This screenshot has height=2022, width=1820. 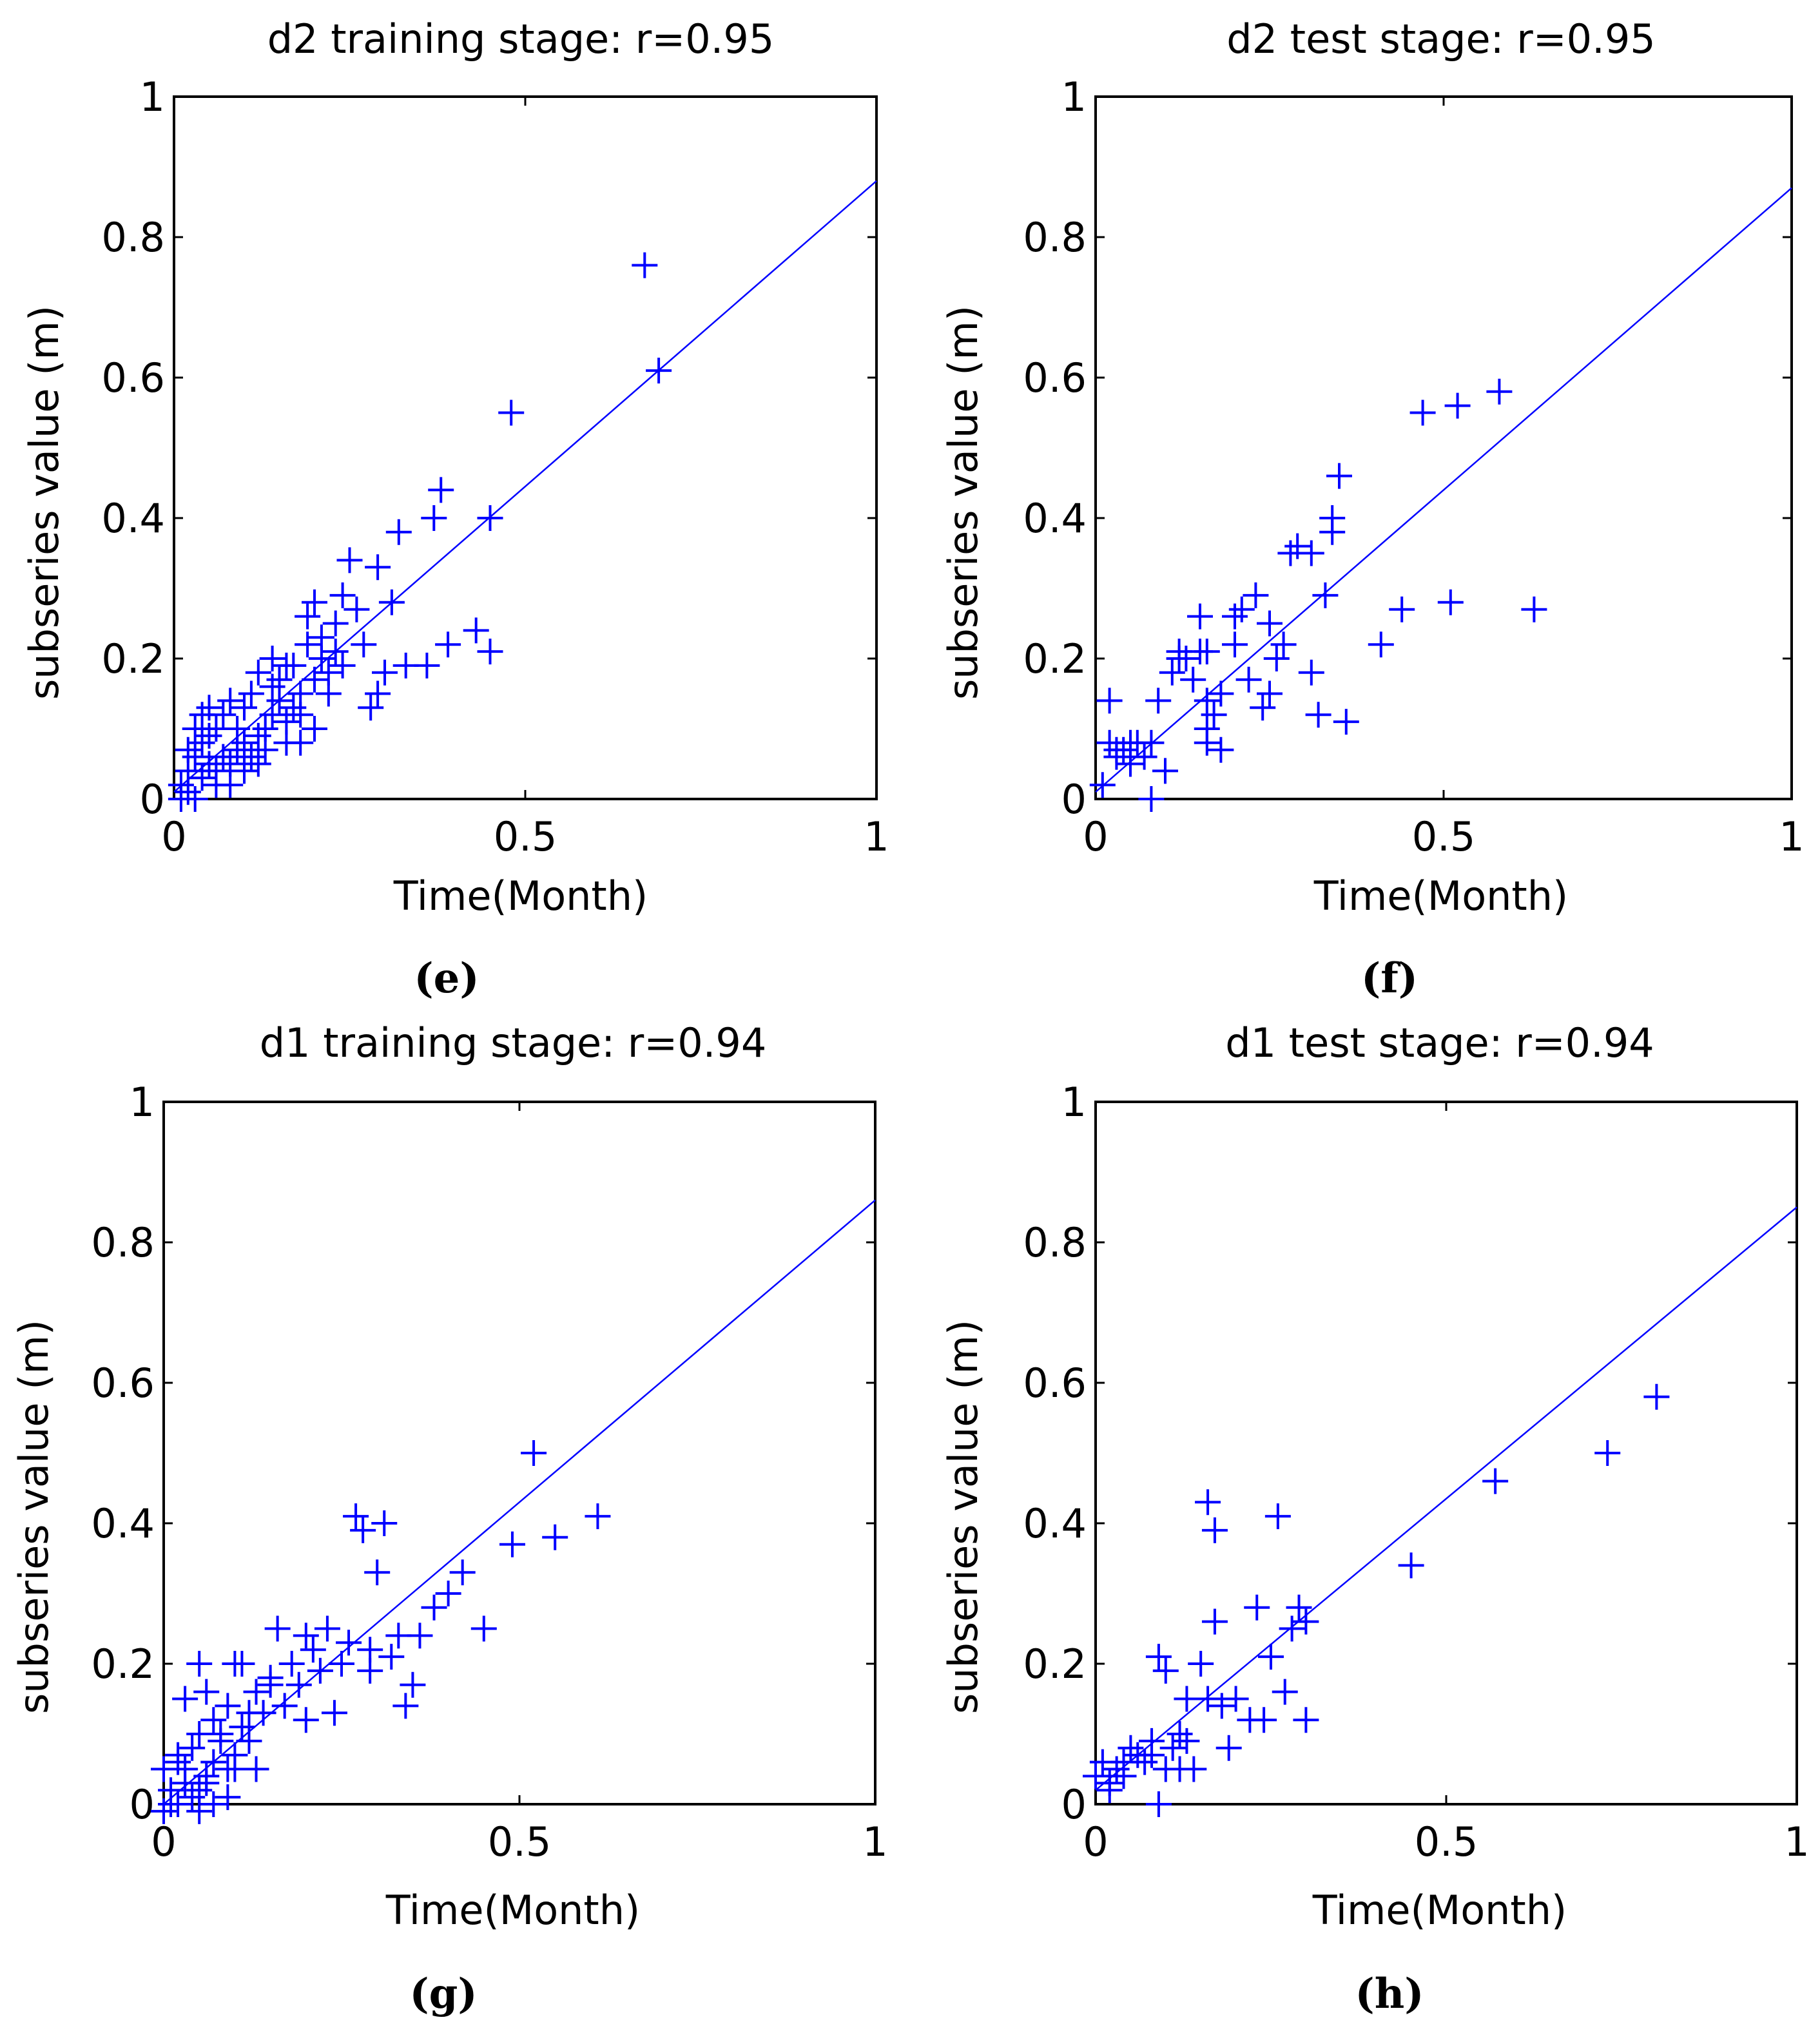 What do you see at coordinates (512, 1911) in the screenshot?
I see `x-axis-label: Time(Month)` at bounding box center [512, 1911].